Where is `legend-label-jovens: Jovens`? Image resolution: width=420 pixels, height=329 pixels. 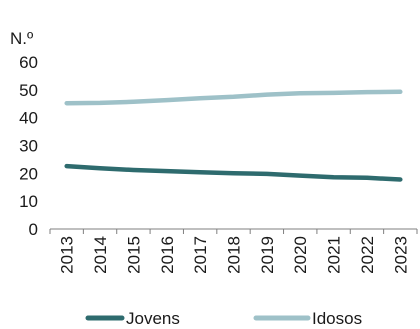 legend-label-jovens: Jovens is located at coordinates (153, 318).